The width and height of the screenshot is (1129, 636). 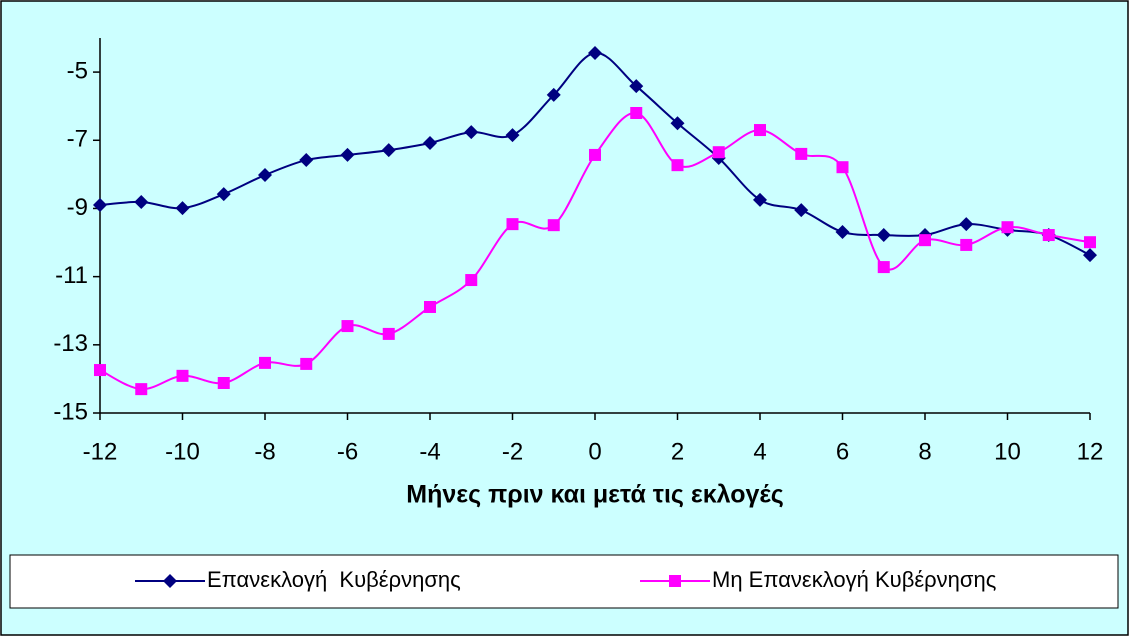 I want to click on x-tick-label: 4, so click(x=759, y=451).